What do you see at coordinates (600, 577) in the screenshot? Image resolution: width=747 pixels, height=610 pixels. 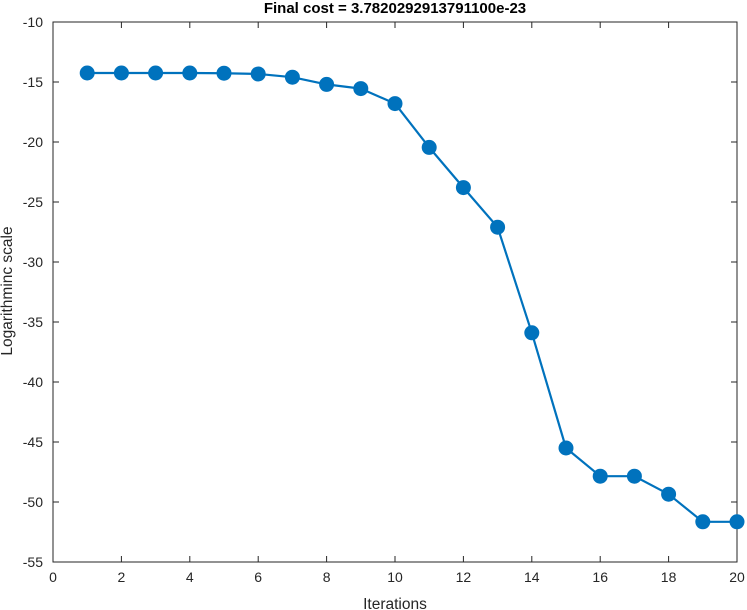 I see `x-tick-label: 16` at bounding box center [600, 577].